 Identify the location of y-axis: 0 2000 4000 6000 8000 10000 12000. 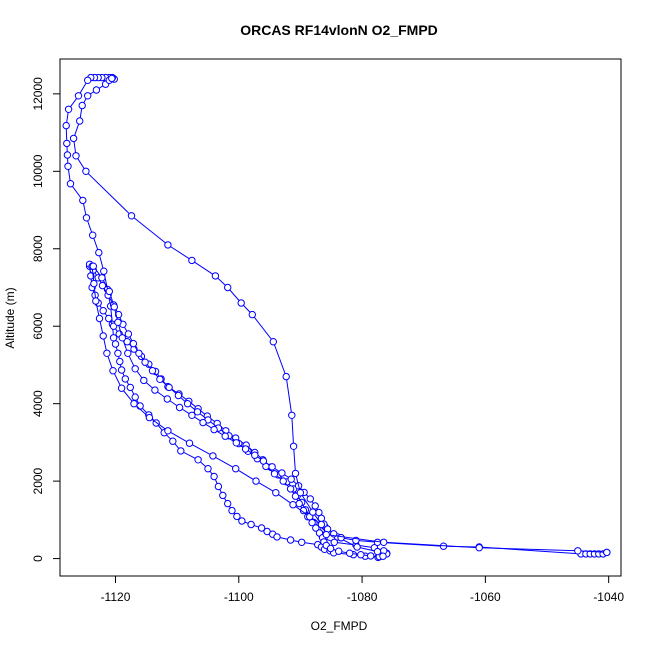
(46, 319).